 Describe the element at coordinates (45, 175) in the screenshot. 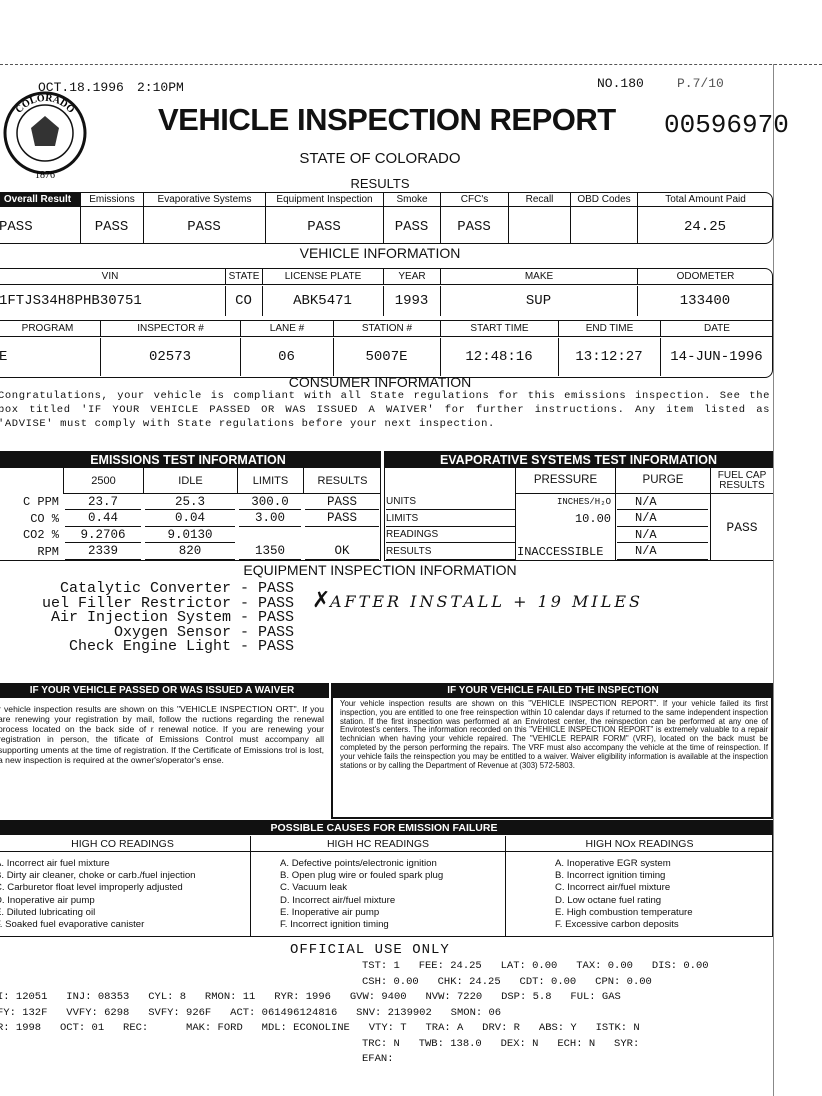

I see `seal-year: 1876` at that location.